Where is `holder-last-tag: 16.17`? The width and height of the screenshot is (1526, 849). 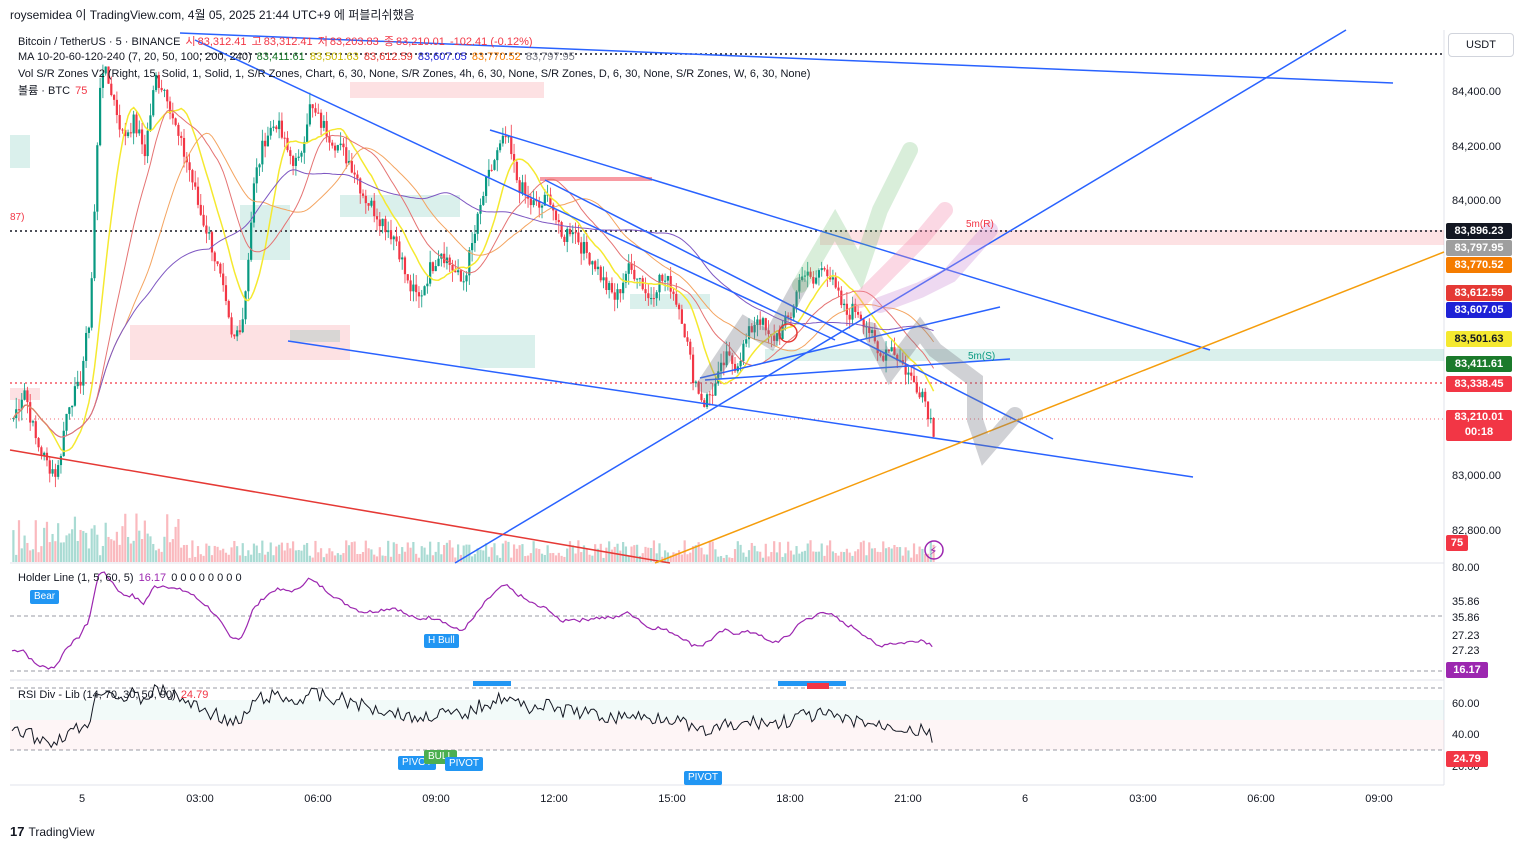
holder-last-tag: 16.17 is located at coordinates (1467, 670).